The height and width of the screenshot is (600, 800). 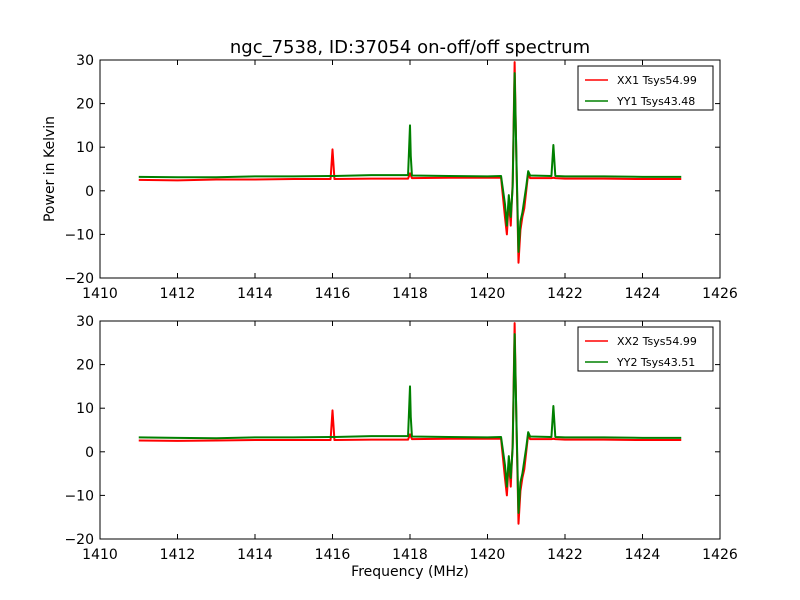 I want to click on legend-entry: YY2 Tsys43.51, so click(x=655, y=362).